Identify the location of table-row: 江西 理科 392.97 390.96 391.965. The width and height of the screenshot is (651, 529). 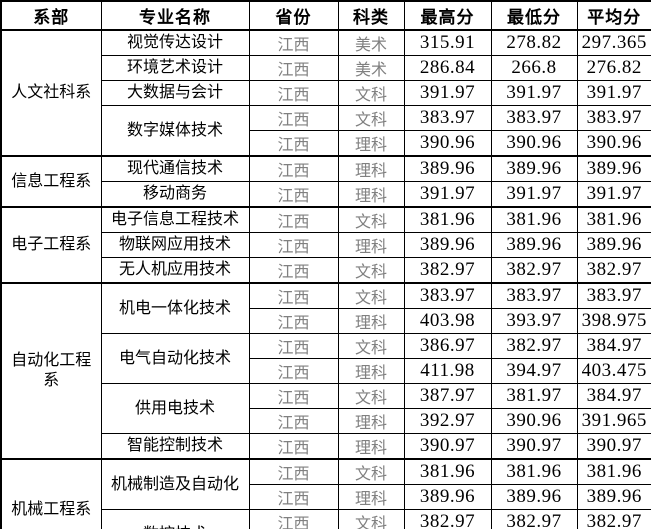
(326, 421).